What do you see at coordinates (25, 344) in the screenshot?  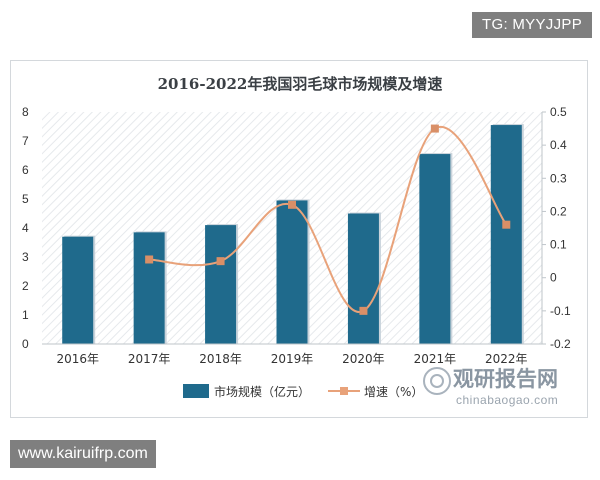 I see `left-tick-label: 0` at bounding box center [25, 344].